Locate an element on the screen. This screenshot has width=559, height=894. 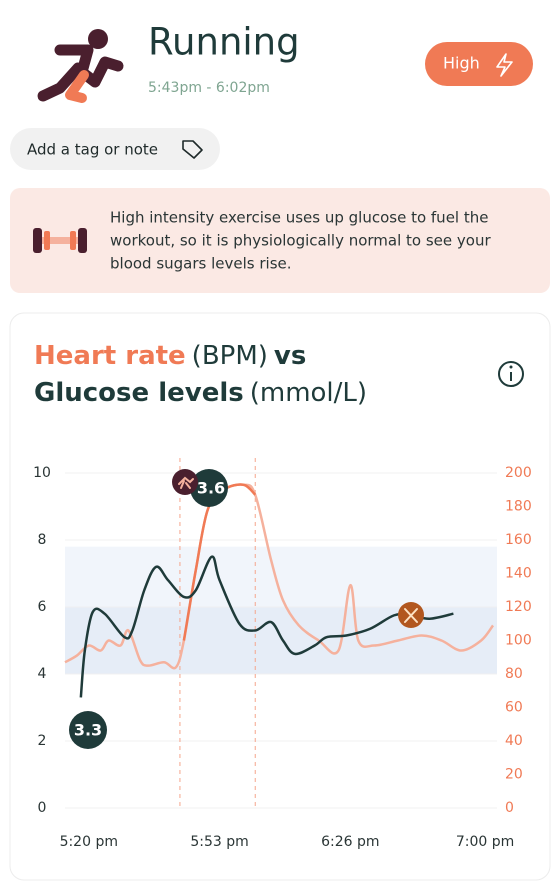
y-tick-label: 0 is located at coordinates (42, 808).